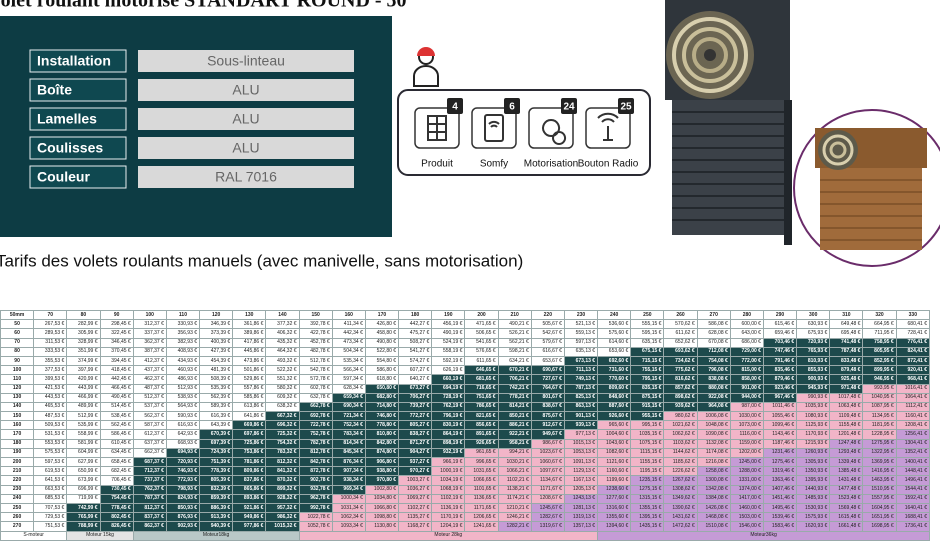  I want to click on price-cell: 1468,08 €, so click(713, 517).